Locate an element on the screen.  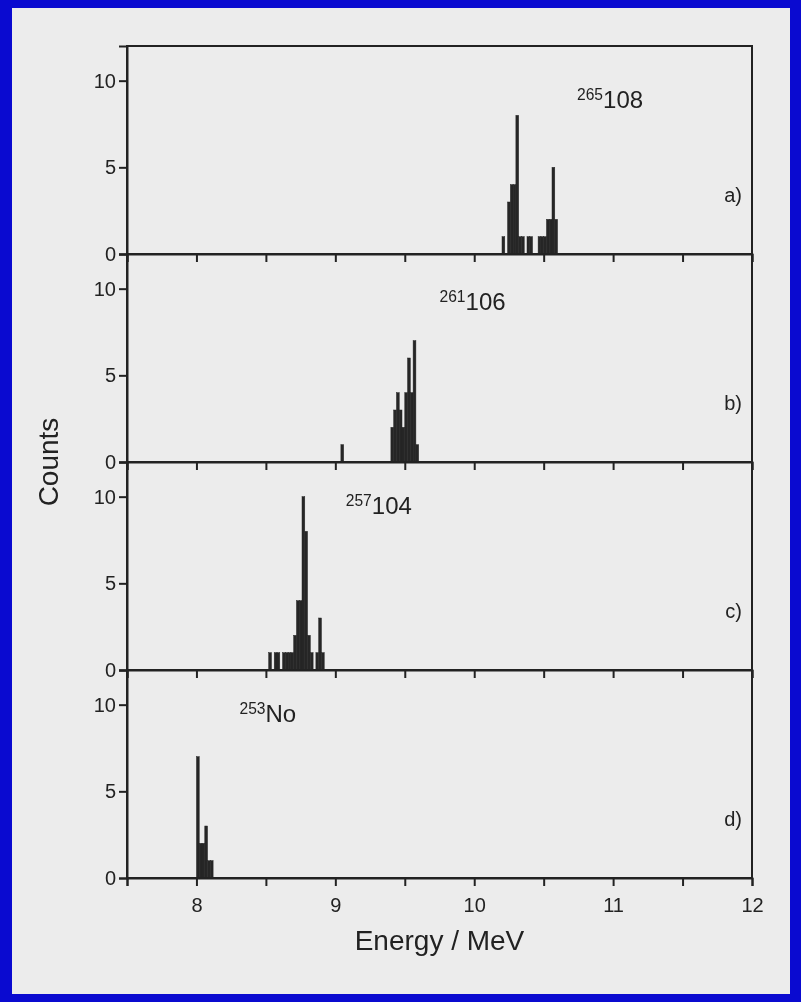
annotation: d) is located at coordinates (733, 819).